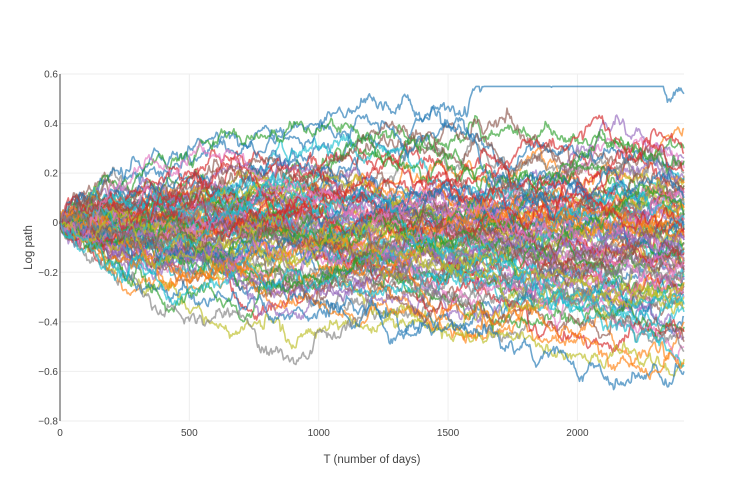 The width and height of the screenshot is (747, 487). What do you see at coordinates (48, 249) in the screenshot?
I see `y-tick-labels: 0.6 0.4 0.2 0 −0.2 −0.4 −0.6 −0.8` at bounding box center [48, 249].